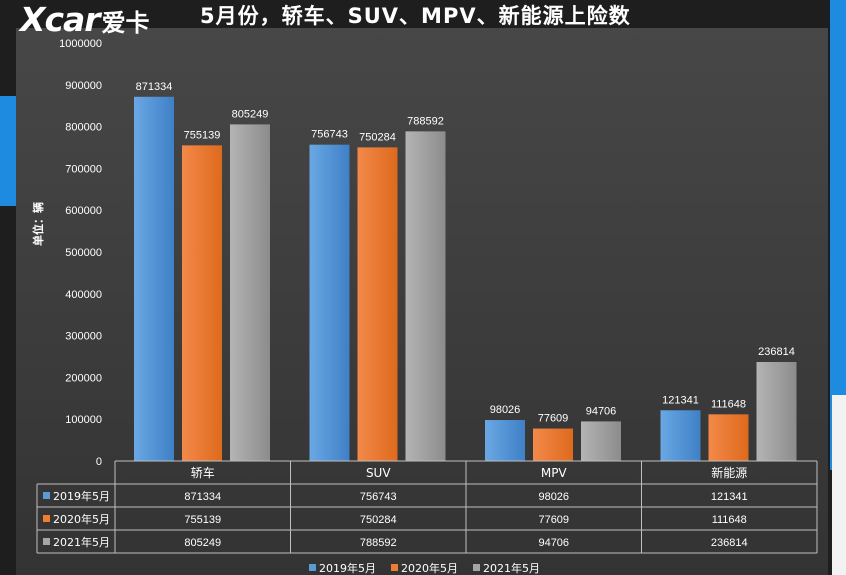  What do you see at coordinates (202, 543) in the screenshot?
I see `table-cell: 805249` at bounding box center [202, 543].